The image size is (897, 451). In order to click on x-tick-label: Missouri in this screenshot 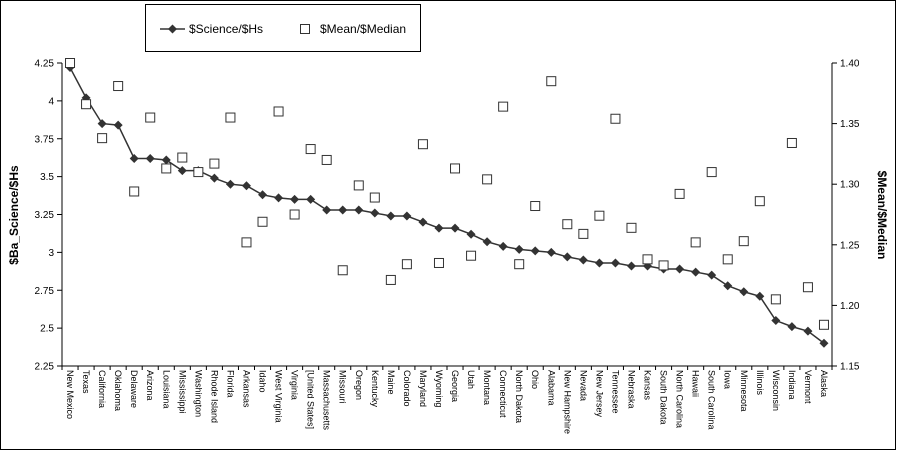, I will do `click(343, 387)`.